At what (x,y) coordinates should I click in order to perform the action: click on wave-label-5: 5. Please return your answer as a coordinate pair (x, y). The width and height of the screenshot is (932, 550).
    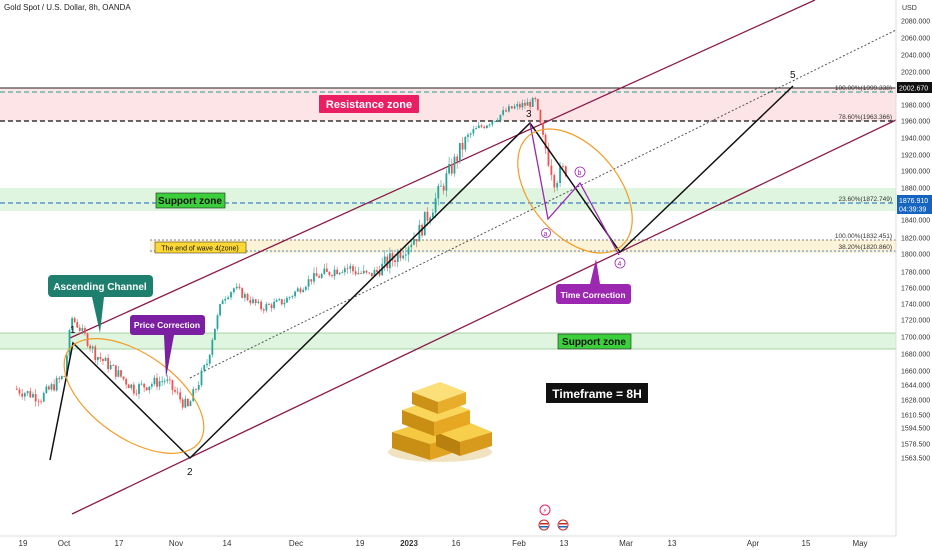
    Looking at the image, I should click on (793, 75).